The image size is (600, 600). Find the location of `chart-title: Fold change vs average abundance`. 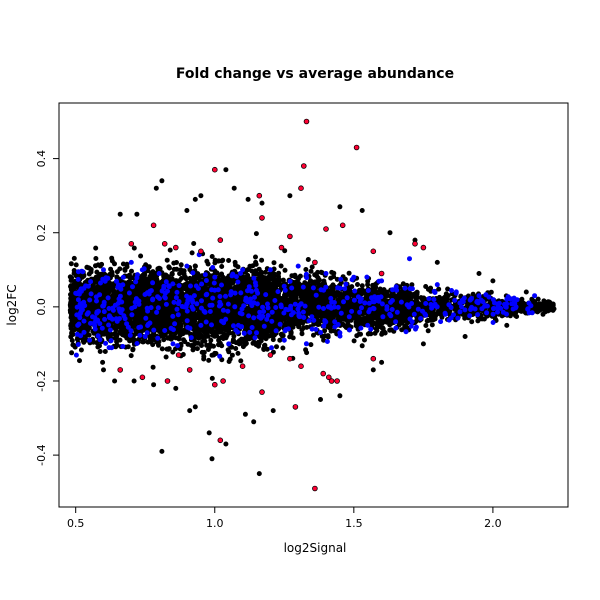

chart-title: Fold change vs average abundance is located at coordinates (315, 74).